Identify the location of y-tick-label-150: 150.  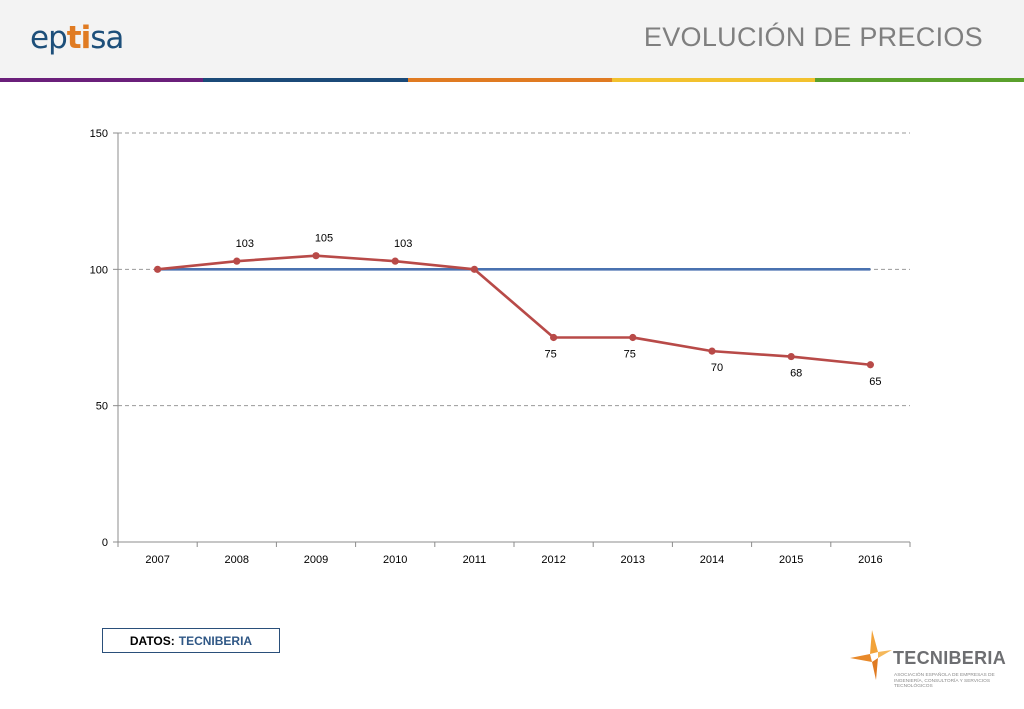
(99, 134).